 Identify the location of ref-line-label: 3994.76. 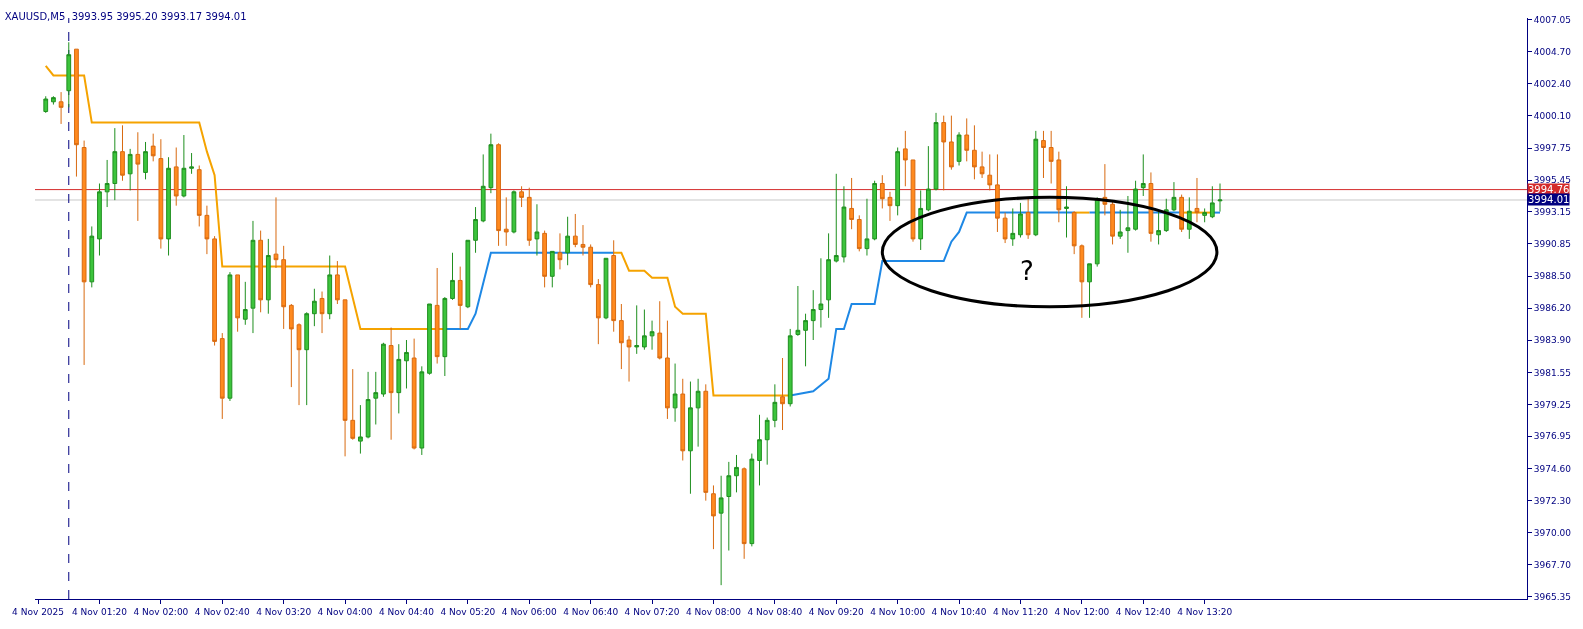
(1549, 189).